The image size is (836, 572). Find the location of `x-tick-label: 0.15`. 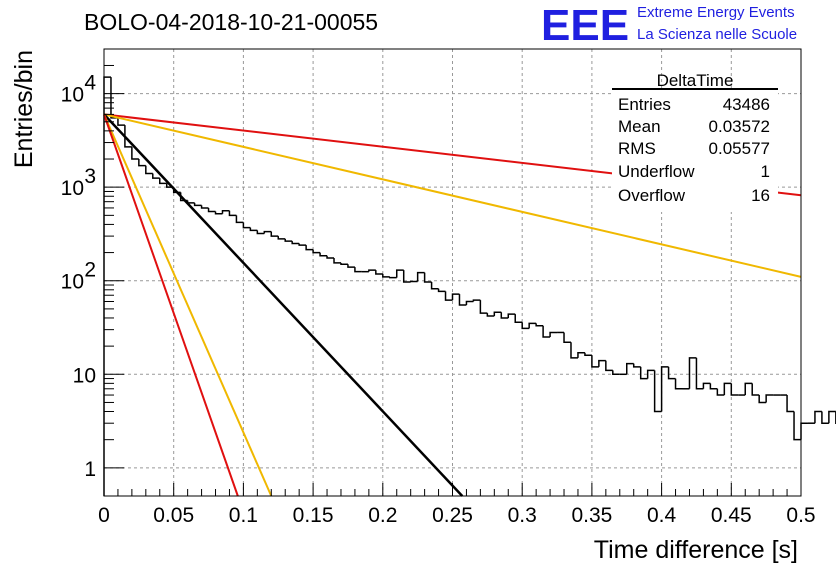

x-tick-label: 0.15 is located at coordinates (313, 515).